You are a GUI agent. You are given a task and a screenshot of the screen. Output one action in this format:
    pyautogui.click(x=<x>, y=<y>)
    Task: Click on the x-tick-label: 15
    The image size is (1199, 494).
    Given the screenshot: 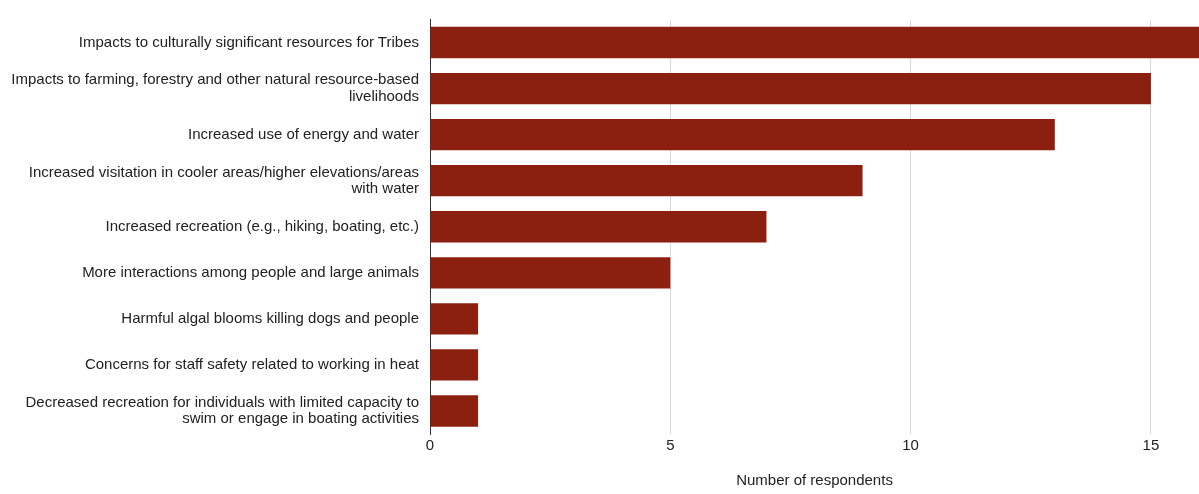 What is the action you would take?
    pyautogui.click(x=1151, y=445)
    